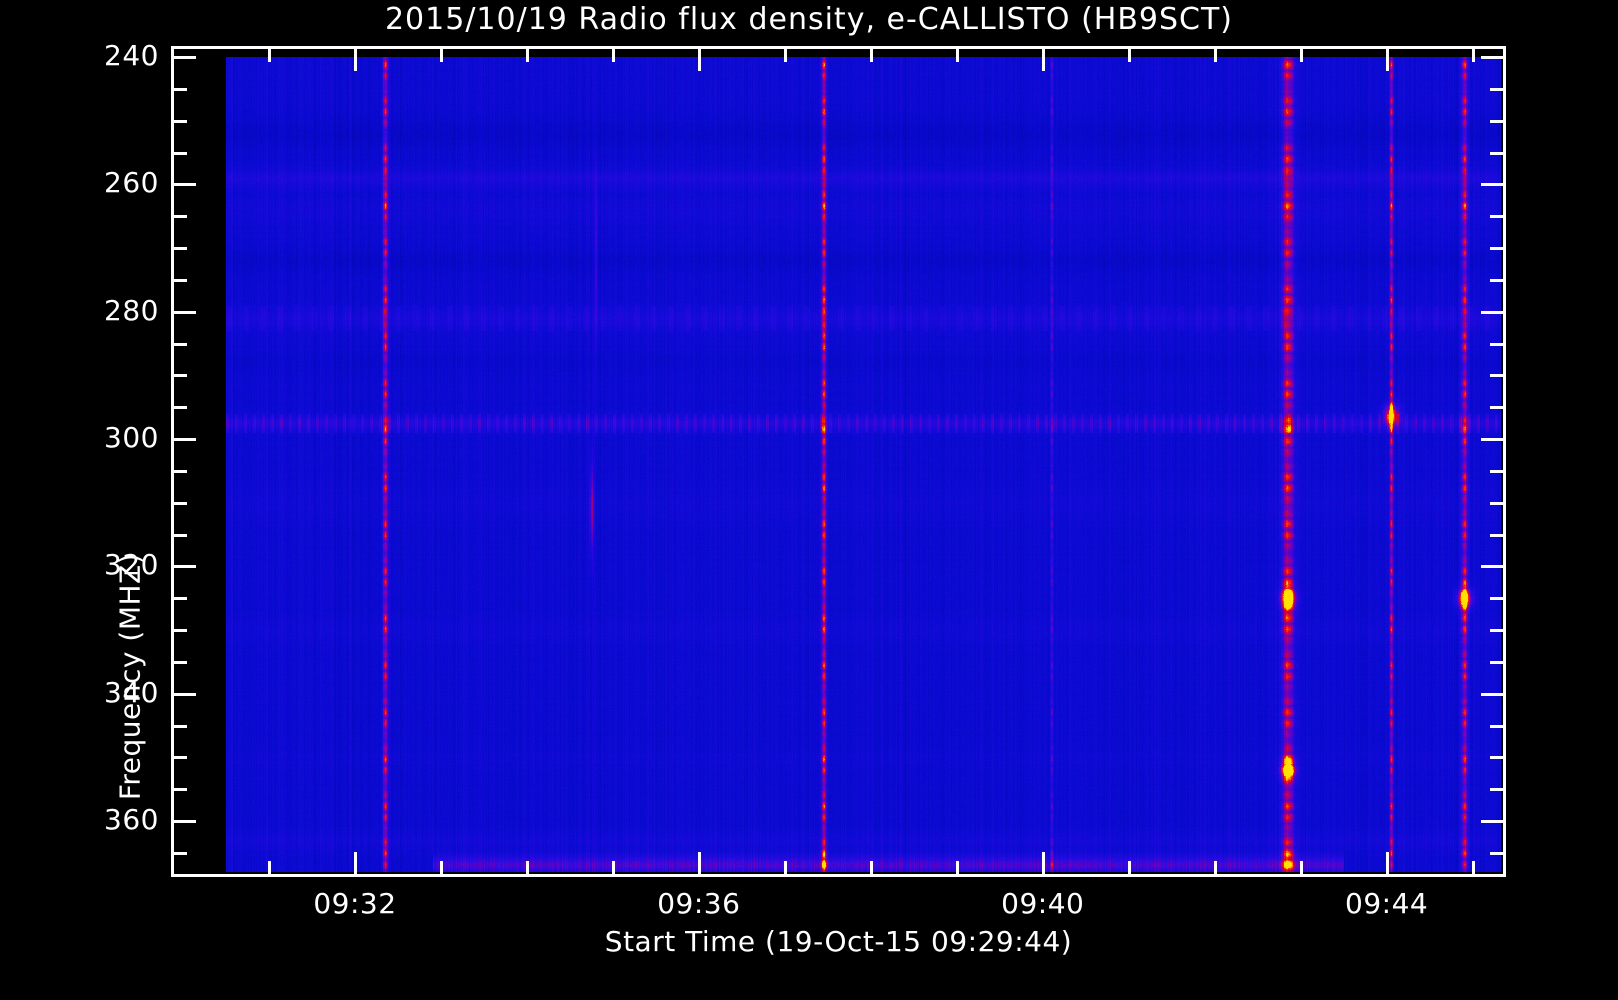  I want to click on x-tick-label-09-32: 09:32, so click(355, 903).